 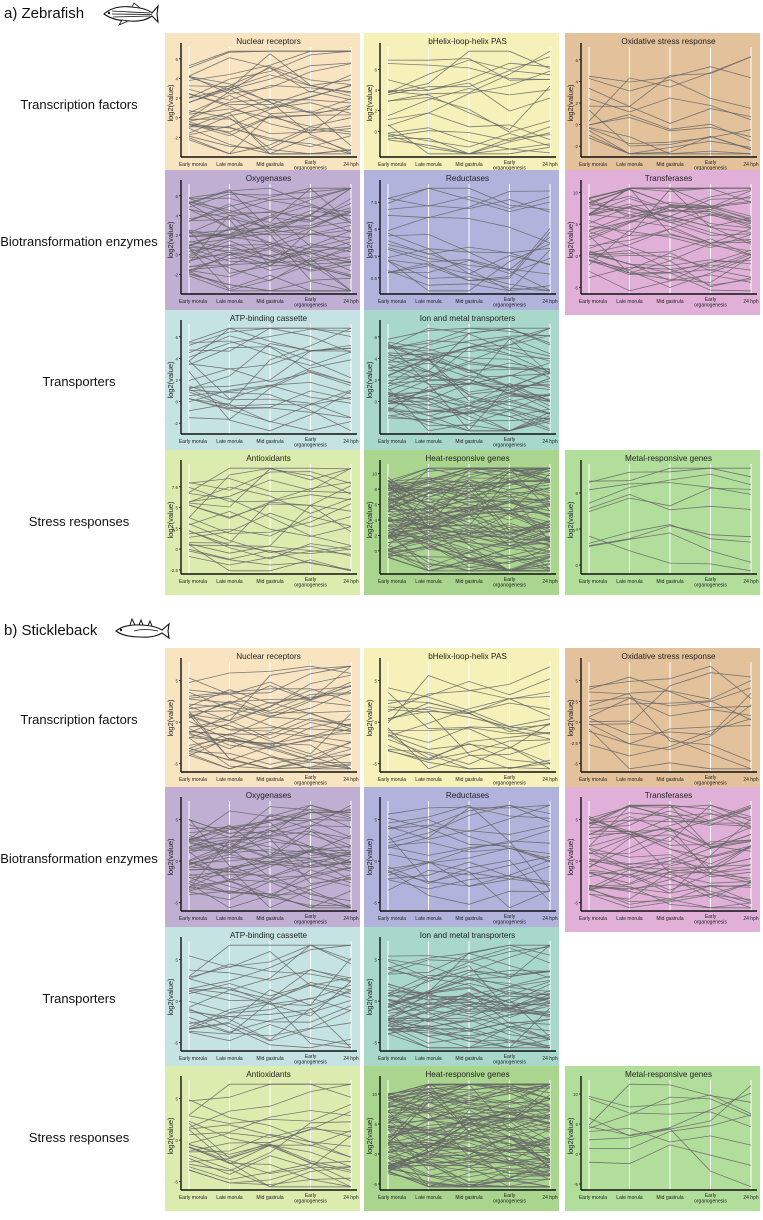 What do you see at coordinates (311, 580) in the screenshot?
I see `x-tick-label: Early` at bounding box center [311, 580].